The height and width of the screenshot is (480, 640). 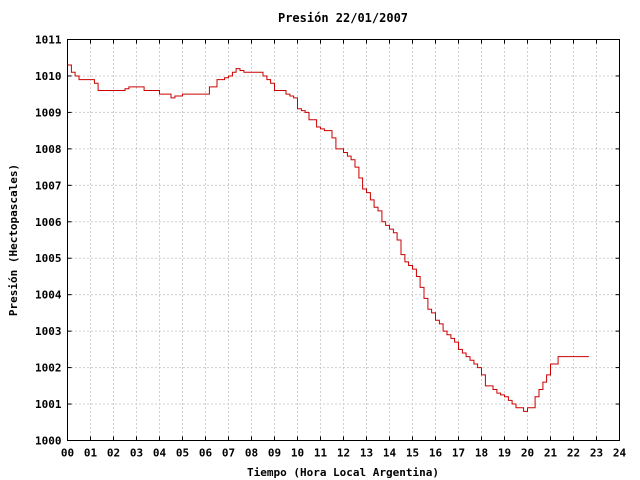 I want to click on y-tick-label: 1000, so click(x=48, y=441).